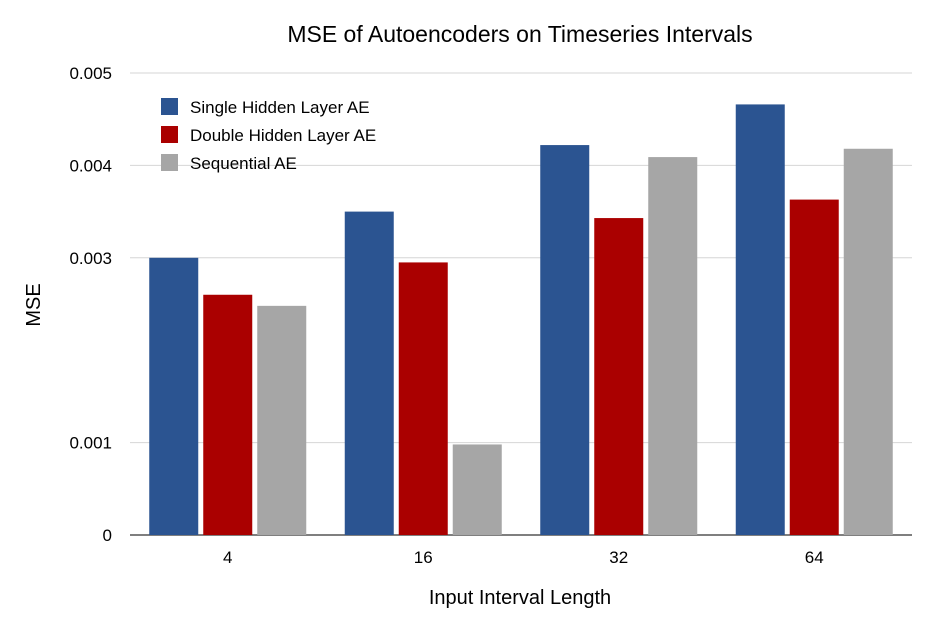  I want to click on y-tick-label: 0.005, so click(90, 73).